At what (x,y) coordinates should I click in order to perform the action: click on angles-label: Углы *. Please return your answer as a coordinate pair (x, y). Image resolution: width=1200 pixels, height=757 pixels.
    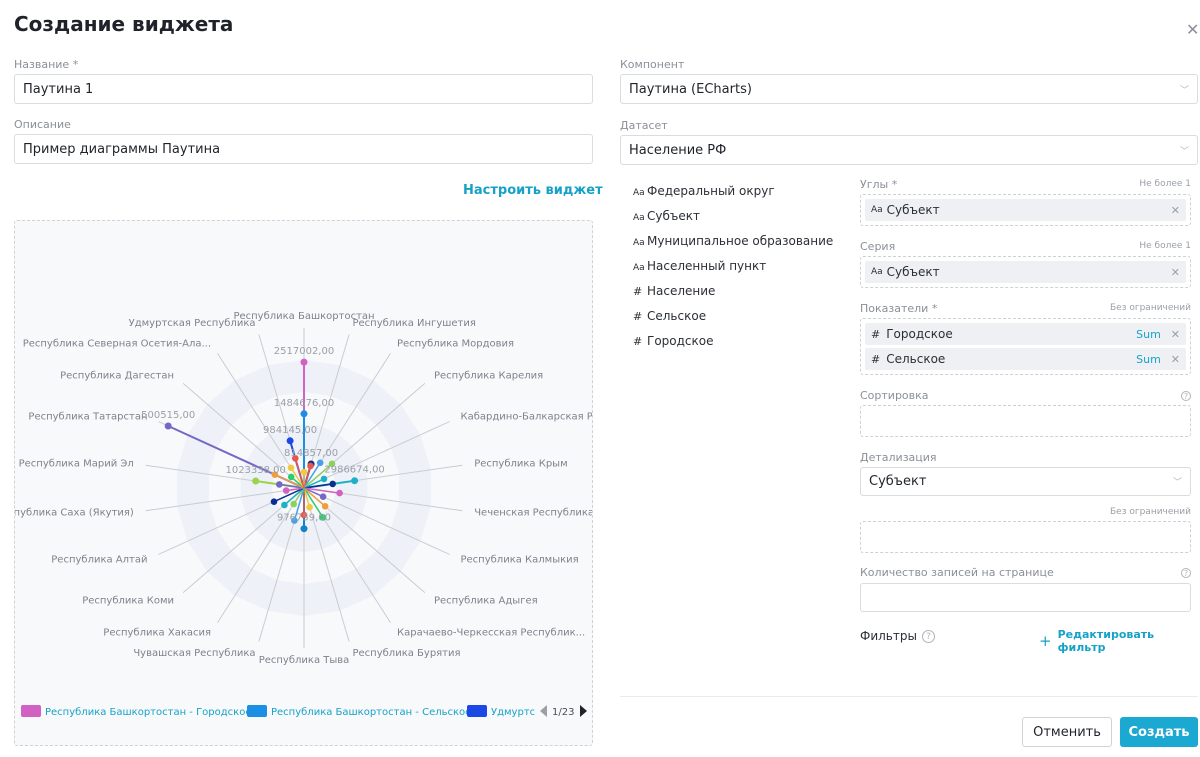
    Looking at the image, I should click on (879, 184).